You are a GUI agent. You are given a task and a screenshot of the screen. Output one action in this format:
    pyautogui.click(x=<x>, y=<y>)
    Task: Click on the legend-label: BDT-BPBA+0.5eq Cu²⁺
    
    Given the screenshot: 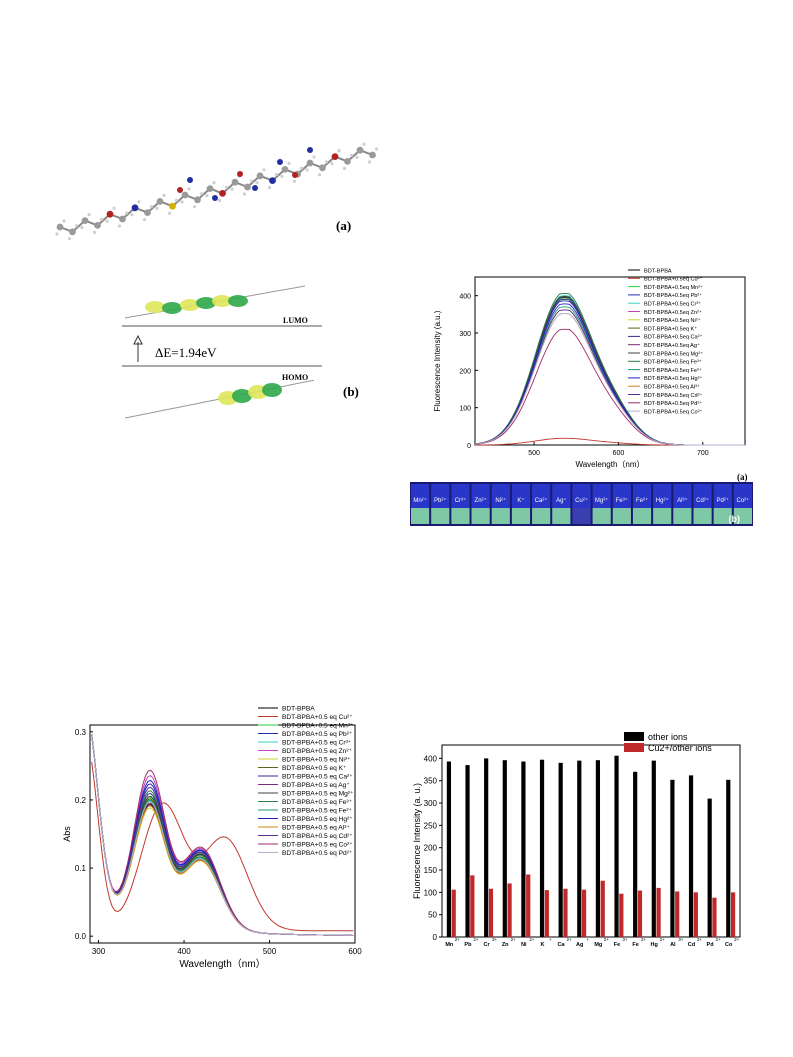 What is the action you would take?
    pyautogui.click(x=673, y=279)
    